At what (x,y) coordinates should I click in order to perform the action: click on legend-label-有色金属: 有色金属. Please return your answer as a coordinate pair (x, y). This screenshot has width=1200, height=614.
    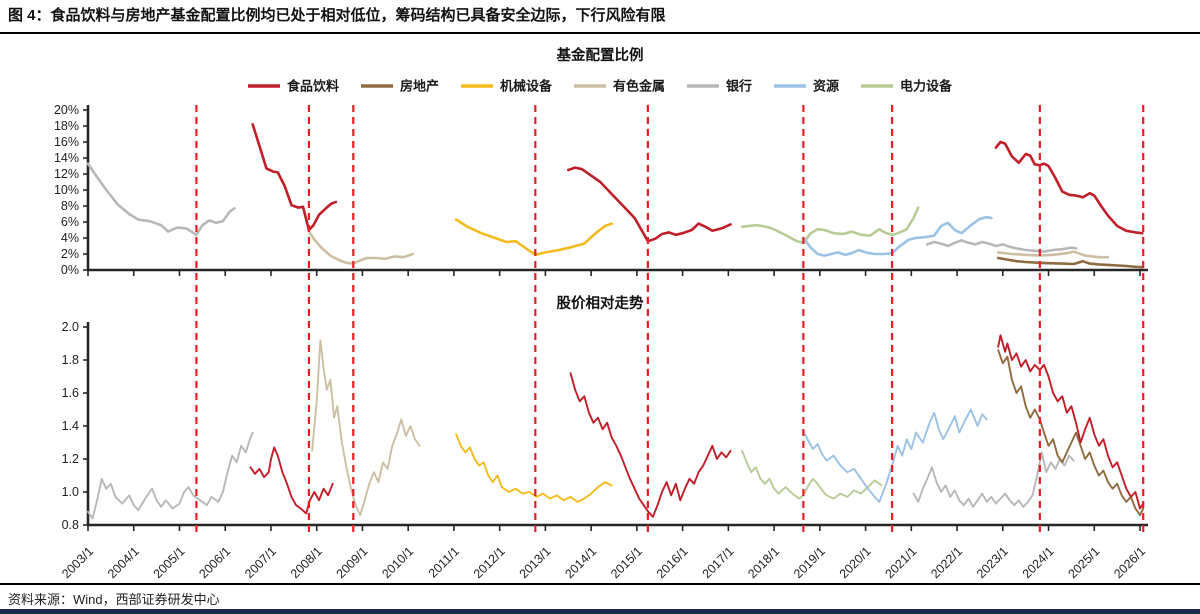
    Looking at the image, I should click on (639, 86).